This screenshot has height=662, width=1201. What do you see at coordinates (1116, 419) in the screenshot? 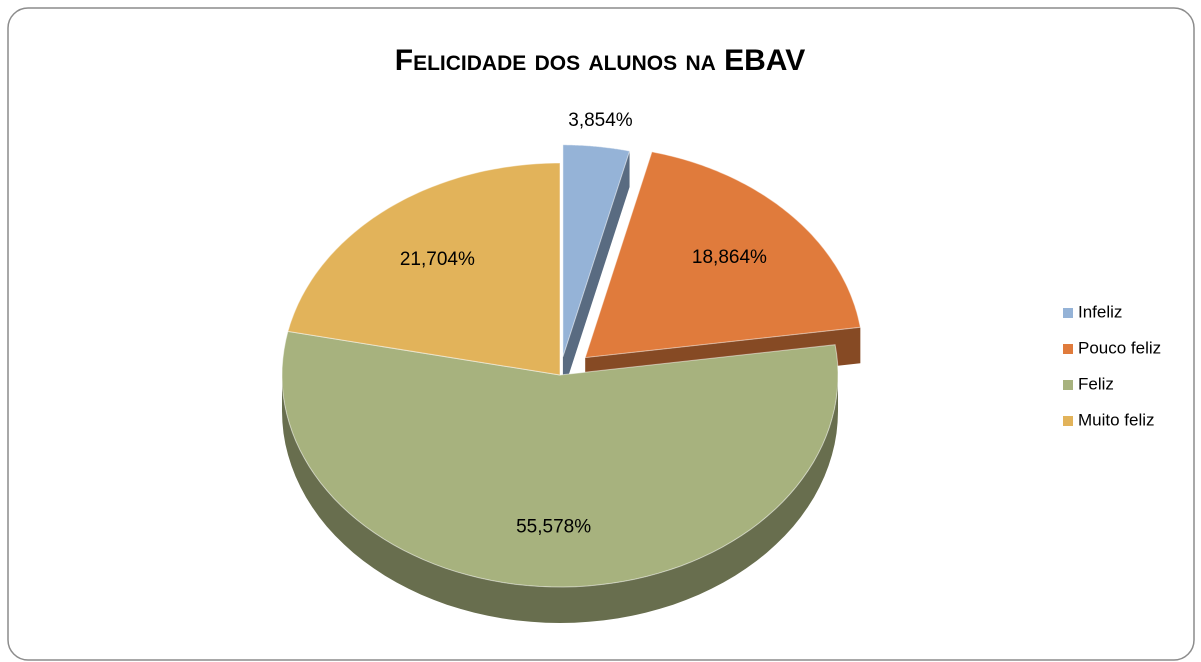
I see `legend-label: Muito feliz` at bounding box center [1116, 419].